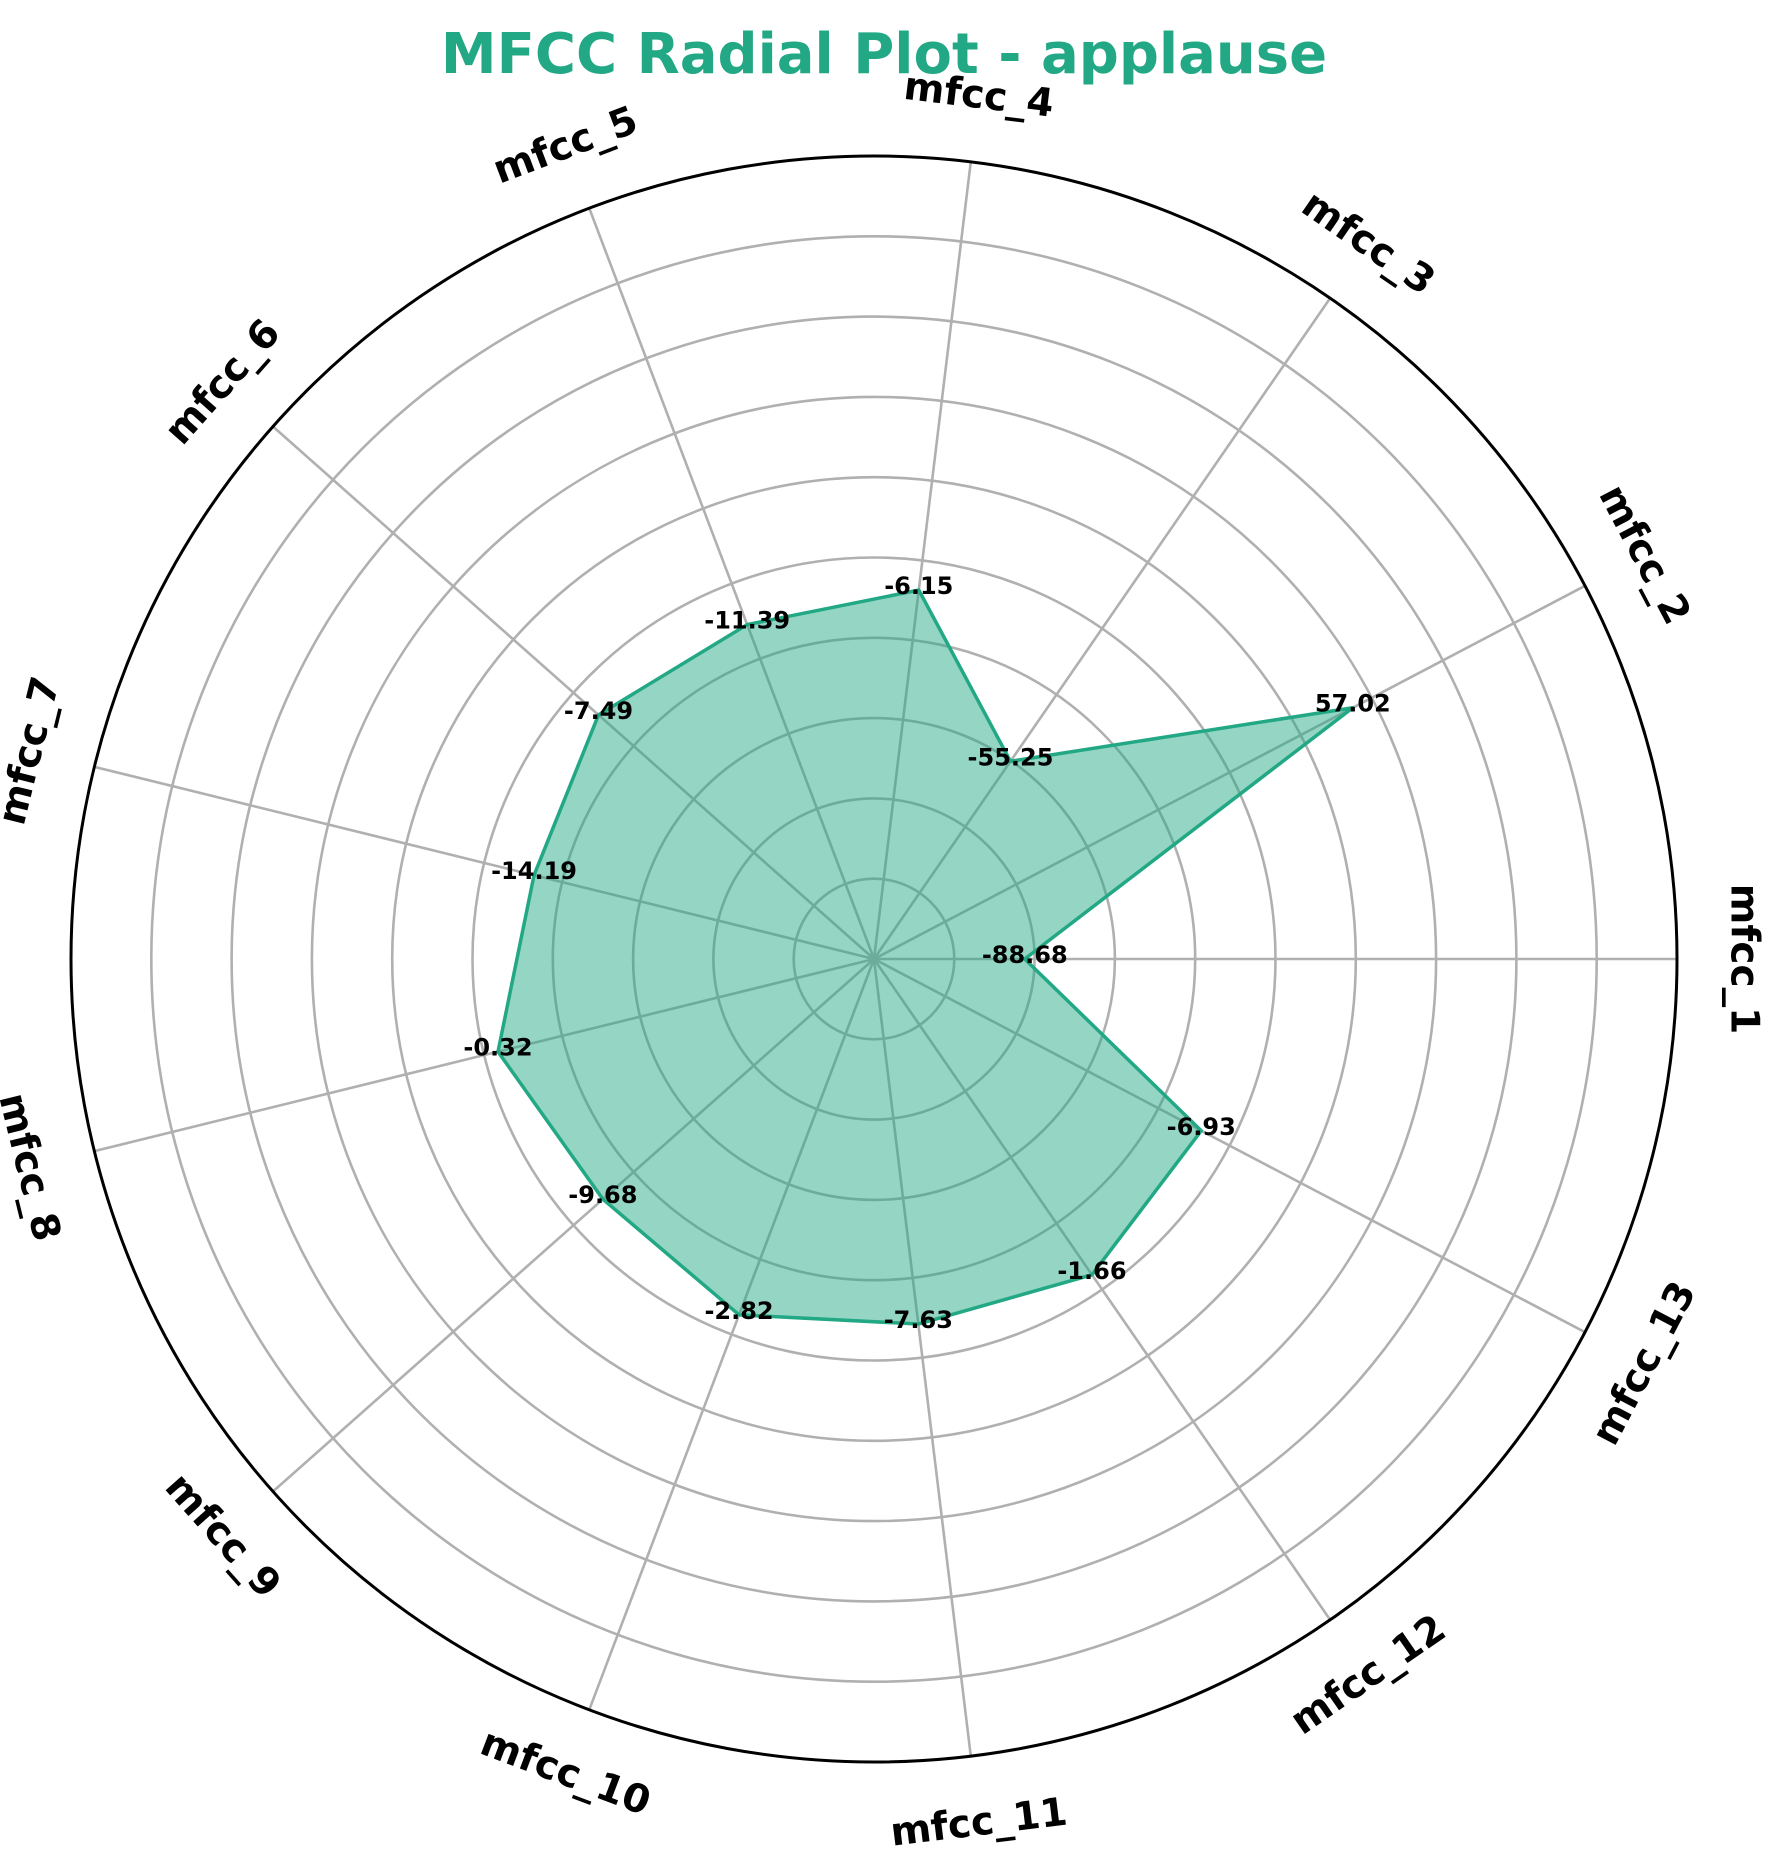 The height and width of the screenshot is (1858, 1768). Describe the element at coordinates (979, 1823) in the screenshot. I see `axis-label-mfcc-11: mfcc_11` at that location.